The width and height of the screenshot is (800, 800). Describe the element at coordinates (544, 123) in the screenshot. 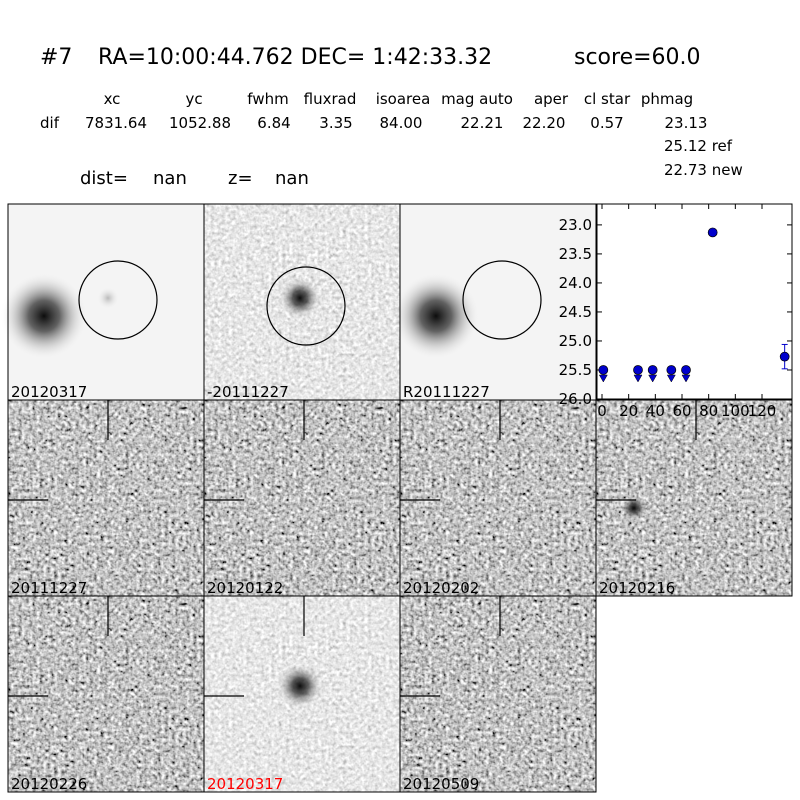

I see `cell: 22.20` at that location.